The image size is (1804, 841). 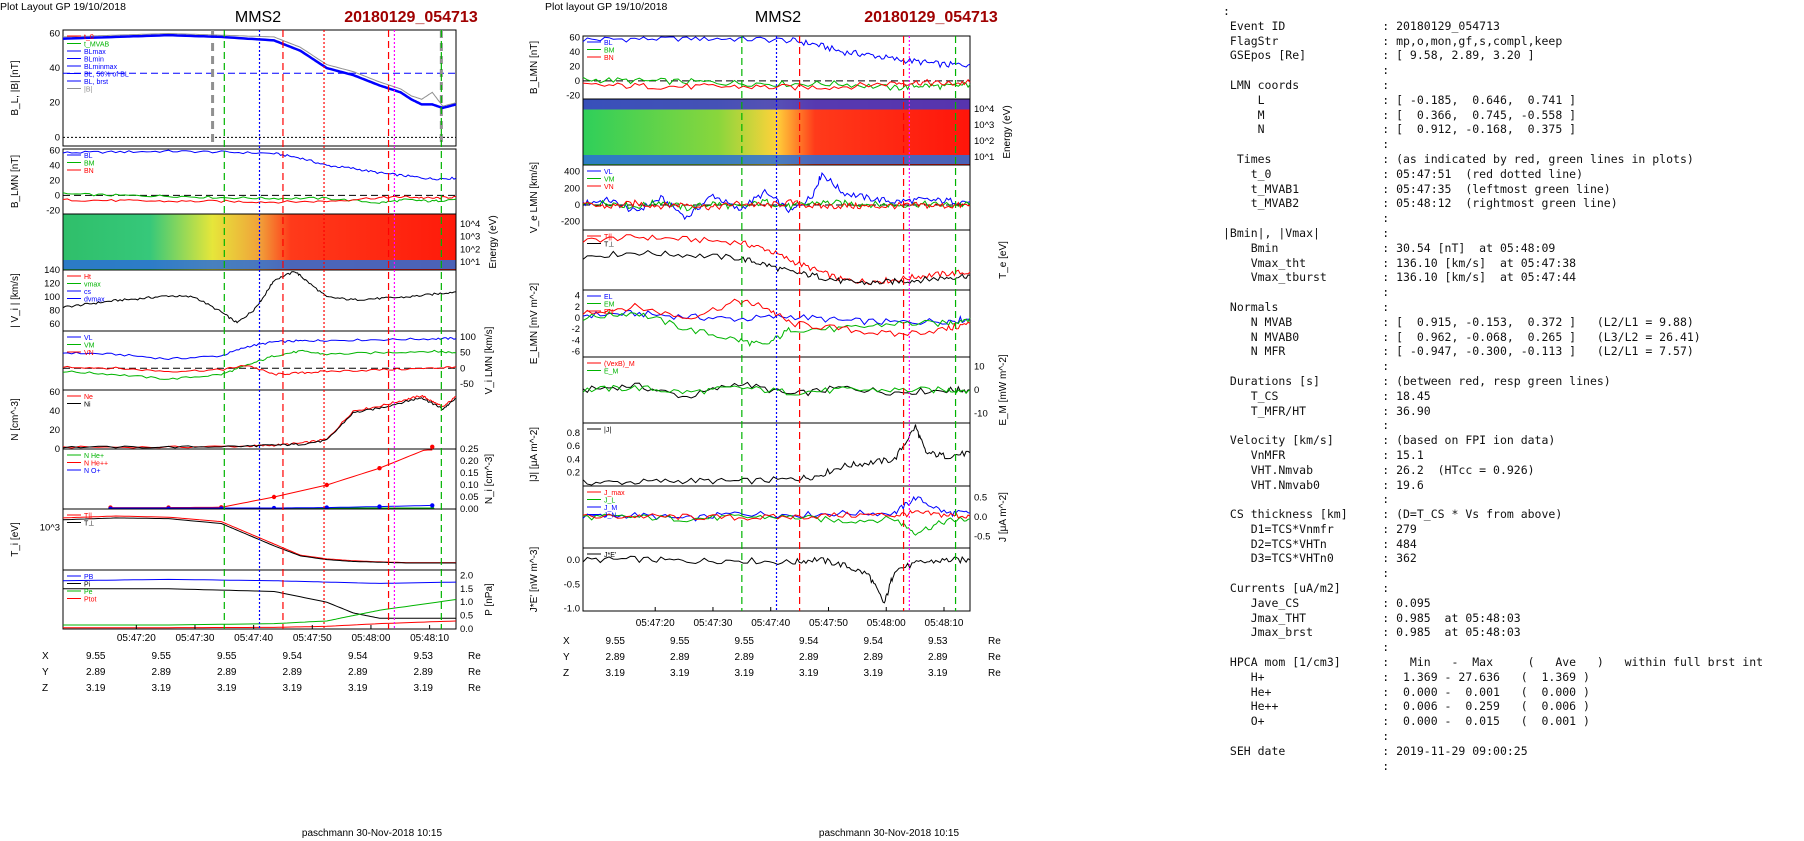 What do you see at coordinates (92, 285) in the screenshot?
I see `legend-entry: vmax` at bounding box center [92, 285].